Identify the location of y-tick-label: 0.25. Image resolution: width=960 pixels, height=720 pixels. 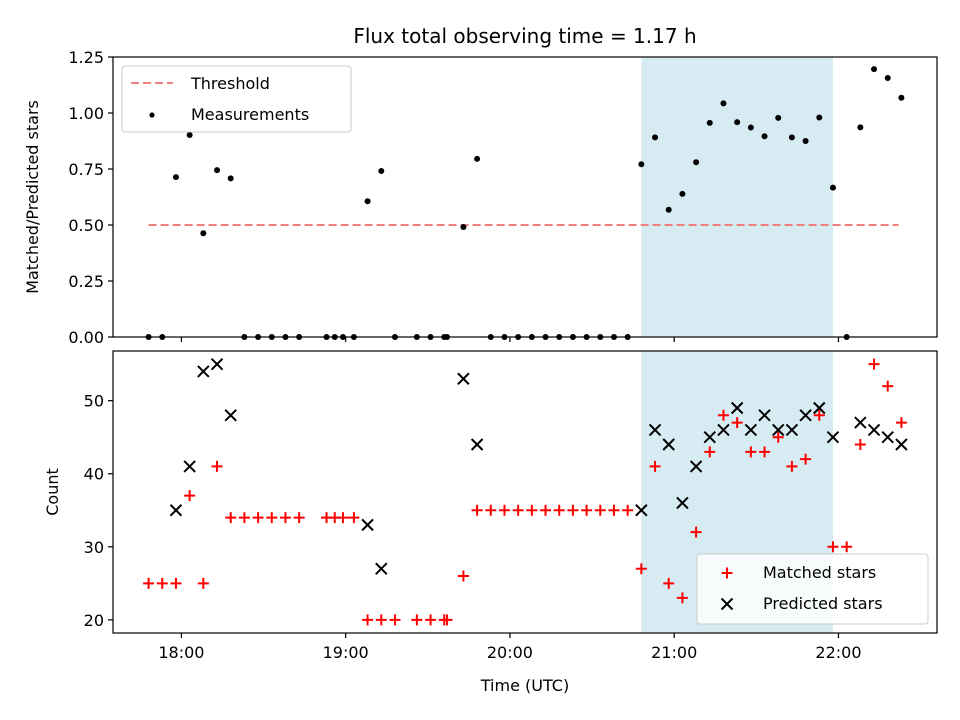
(86, 281).